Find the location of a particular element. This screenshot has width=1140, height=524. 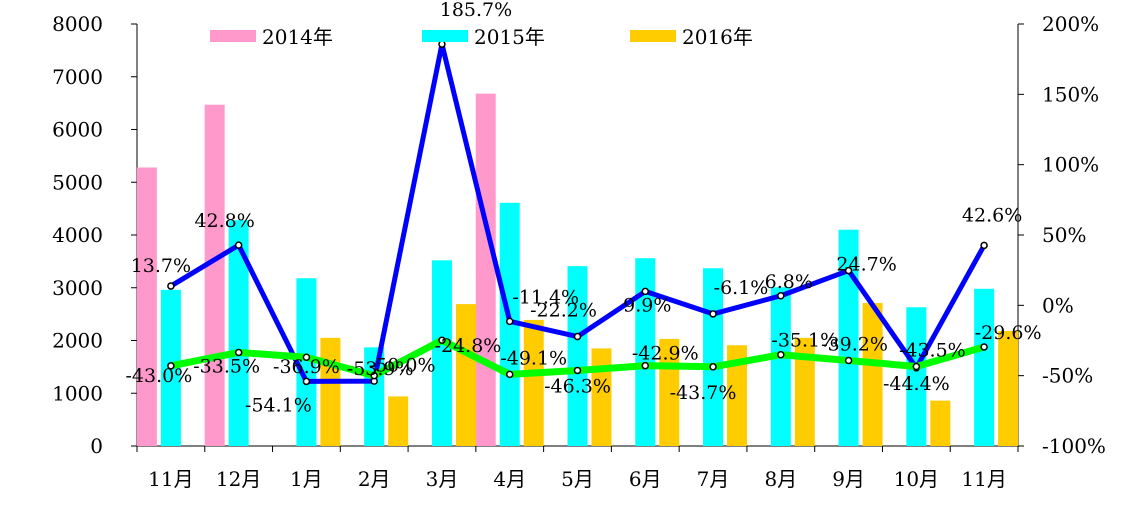

data-label-line-2: -24.8% is located at coordinates (468, 346).